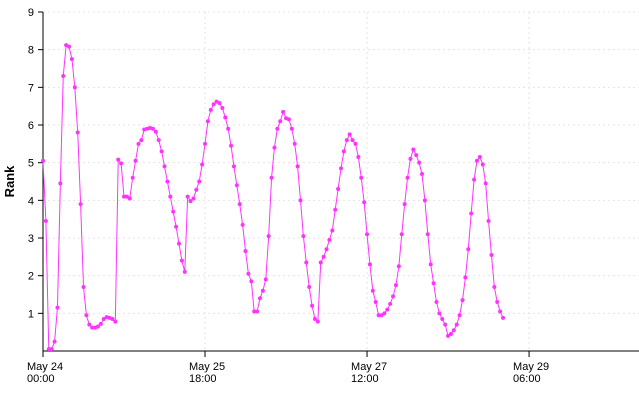 This screenshot has height=394, width=639. Describe the element at coordinates (369, 367) in the screenshot. I see `x-tick-date: May 27` at that location.